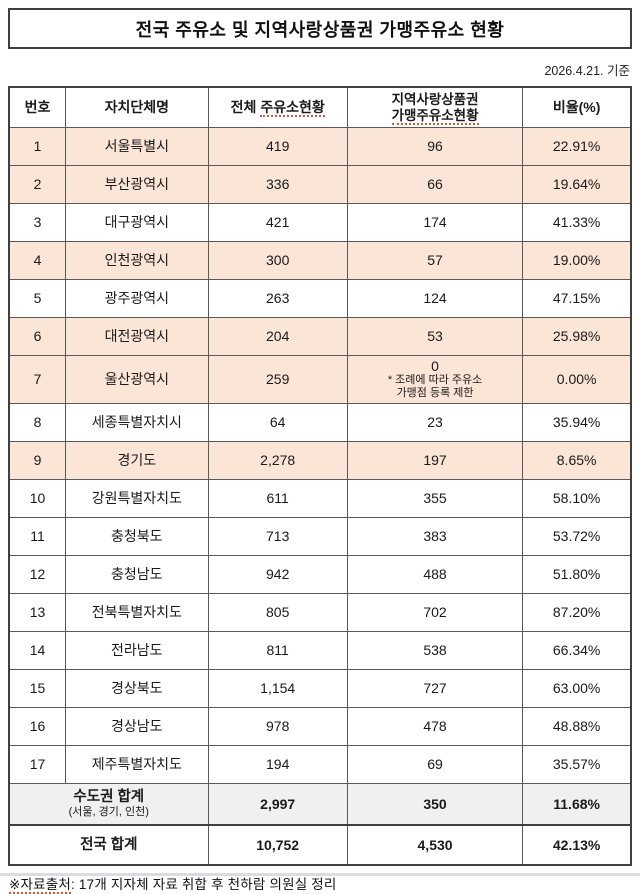 This screenshot has width=640, height=894. What do you see at coordinates (577, 764) in the screenshot?
I see `cell-ratio: 35.57%` at bounding box center [577, 764].